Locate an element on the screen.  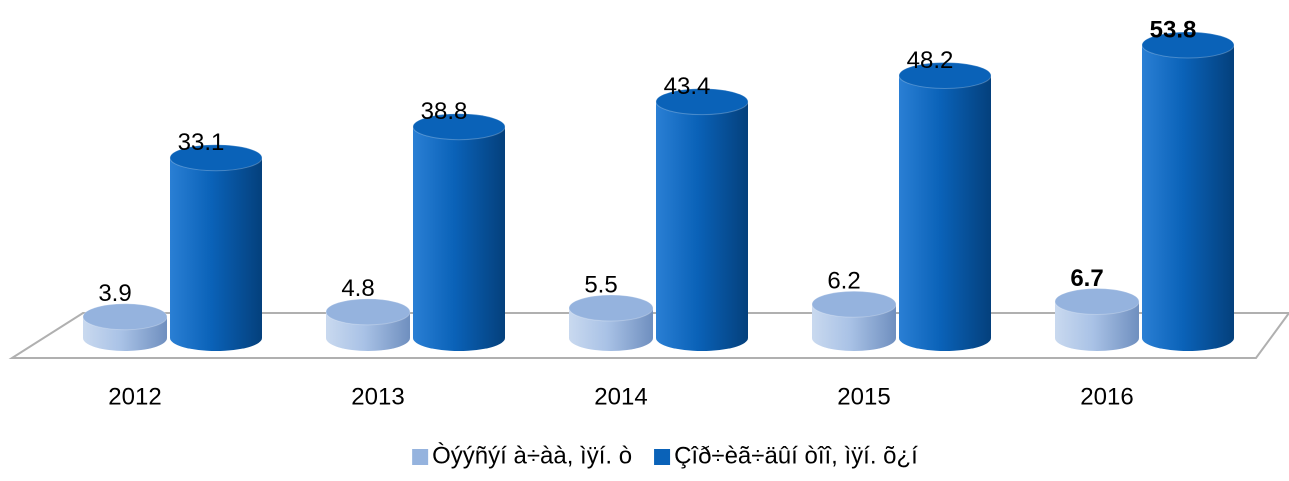
legend-label: Çîð÷èã÷äûí òîî, ìÿí. õ¿í is located at coordinates (796, 455).